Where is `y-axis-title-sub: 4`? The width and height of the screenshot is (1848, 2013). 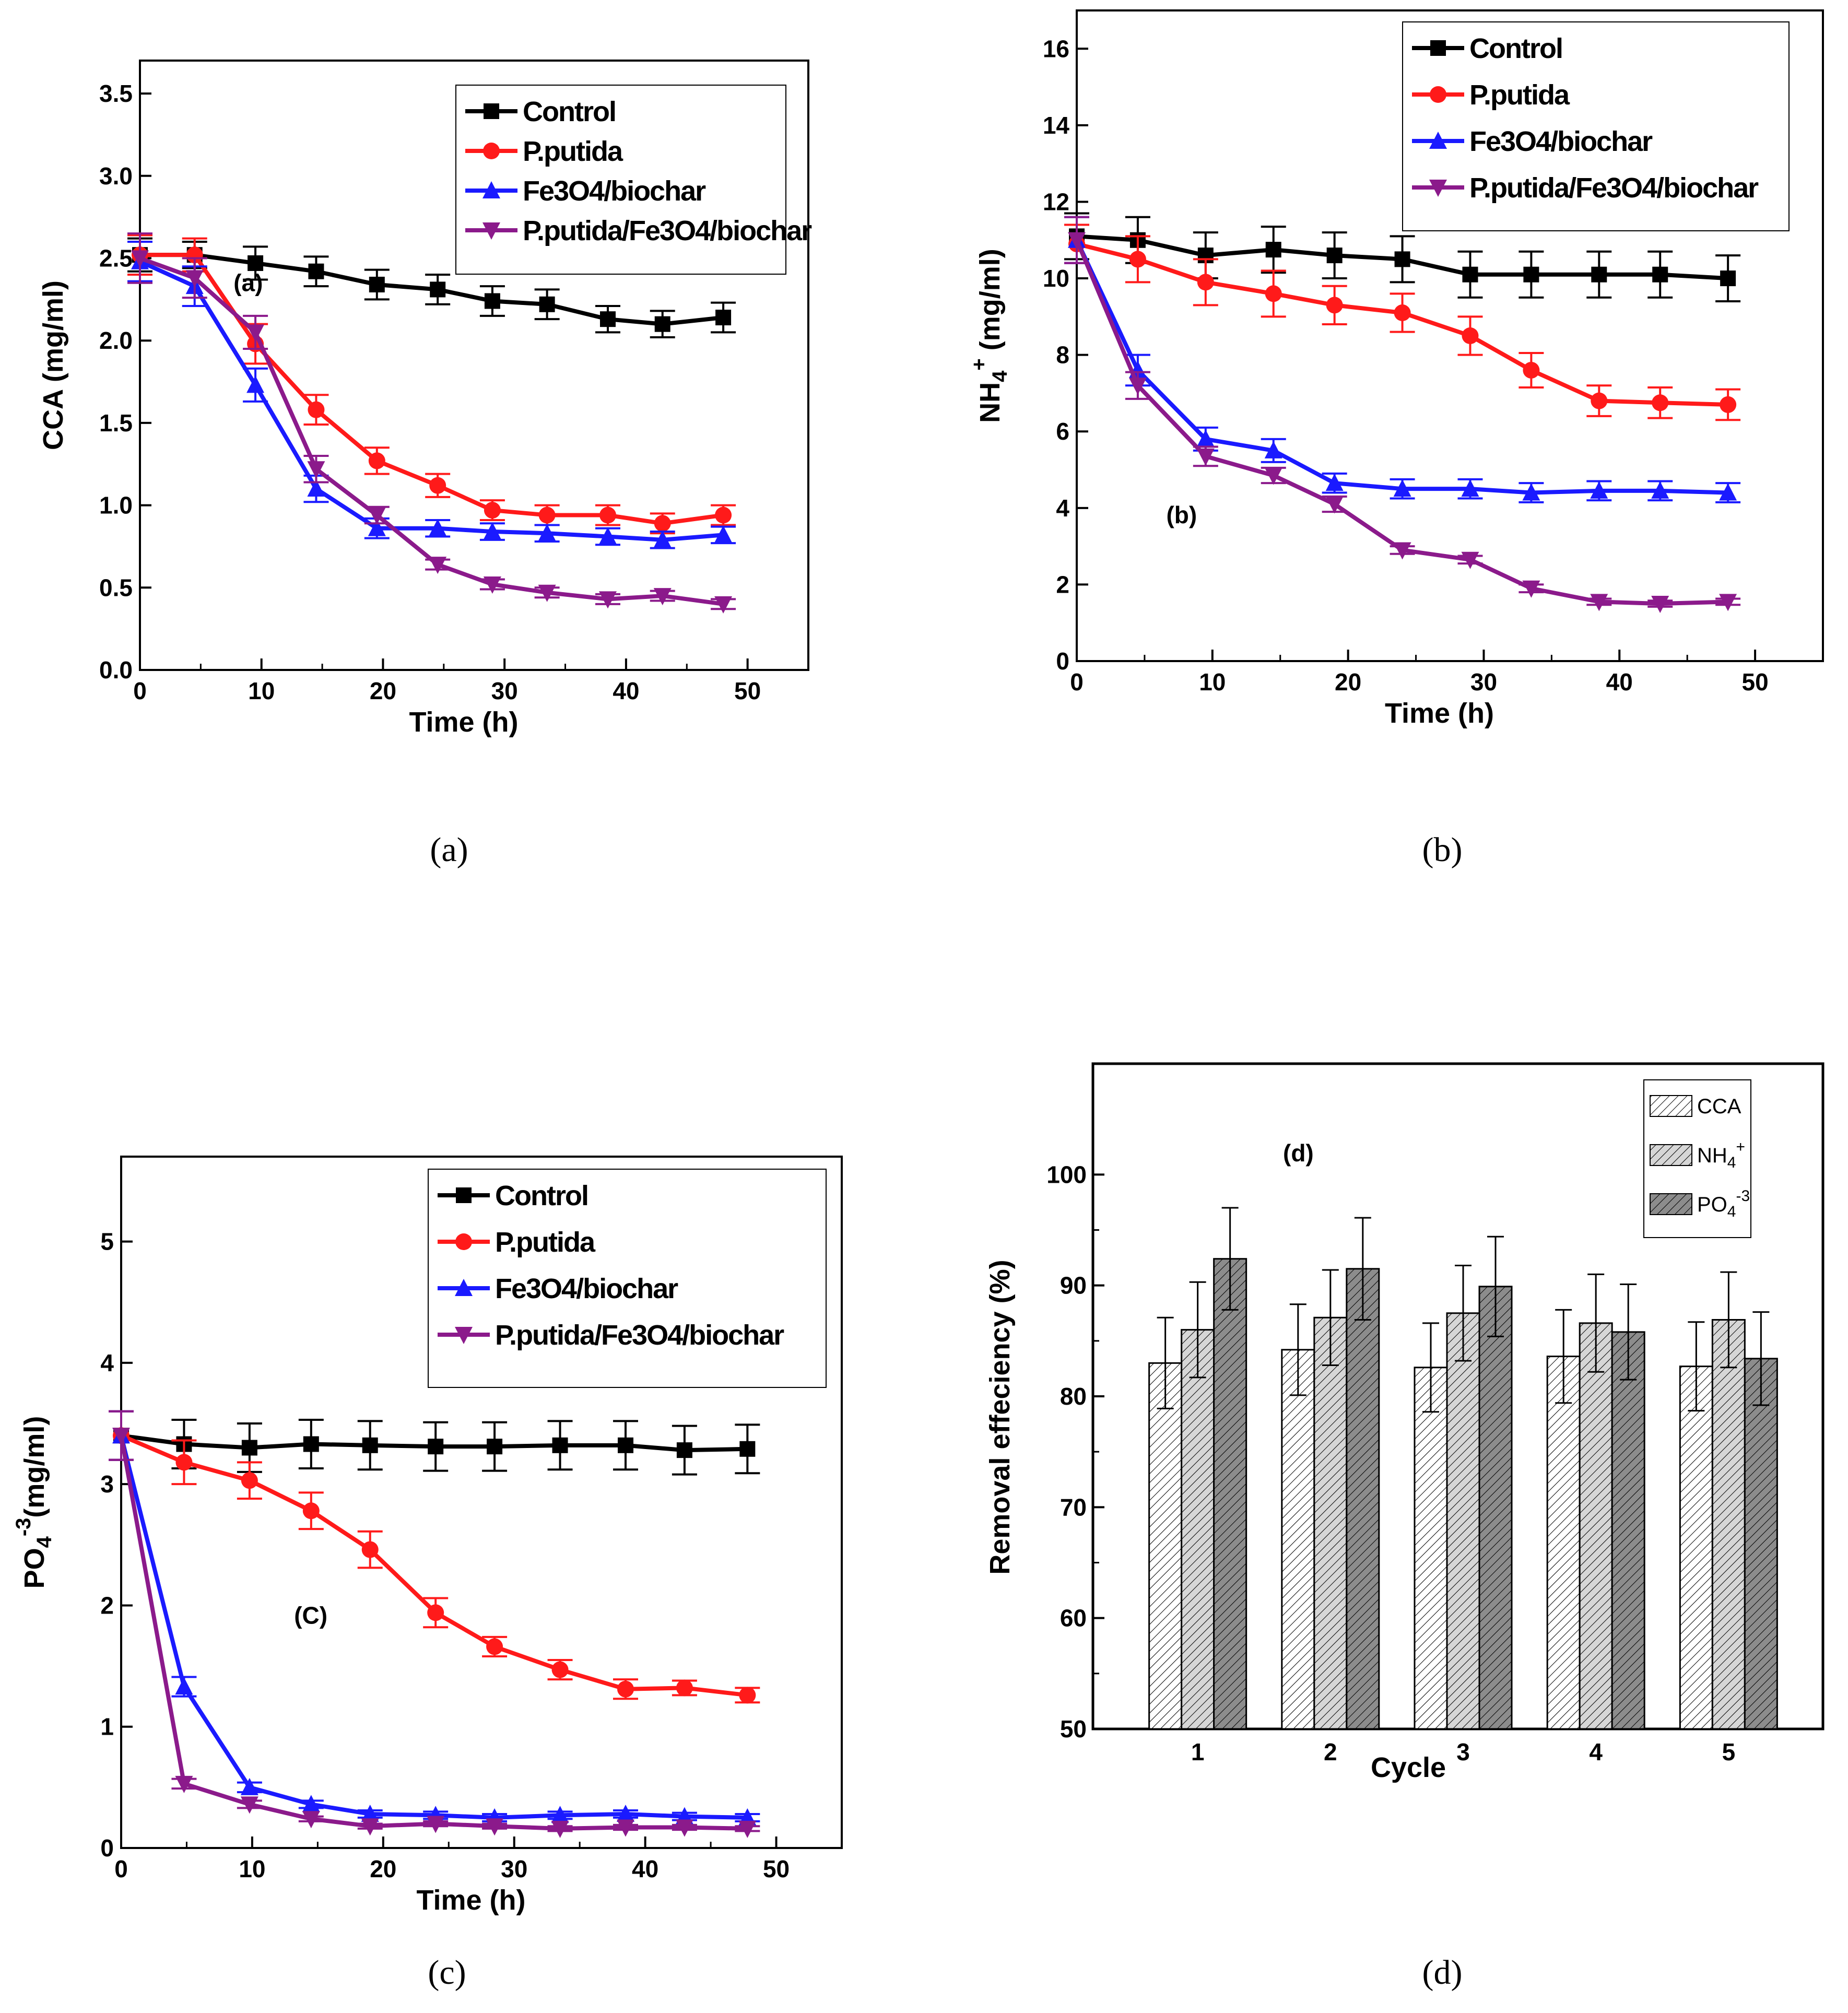
y-axis-title-sub: 4 is located at coordinates (44, 1542).